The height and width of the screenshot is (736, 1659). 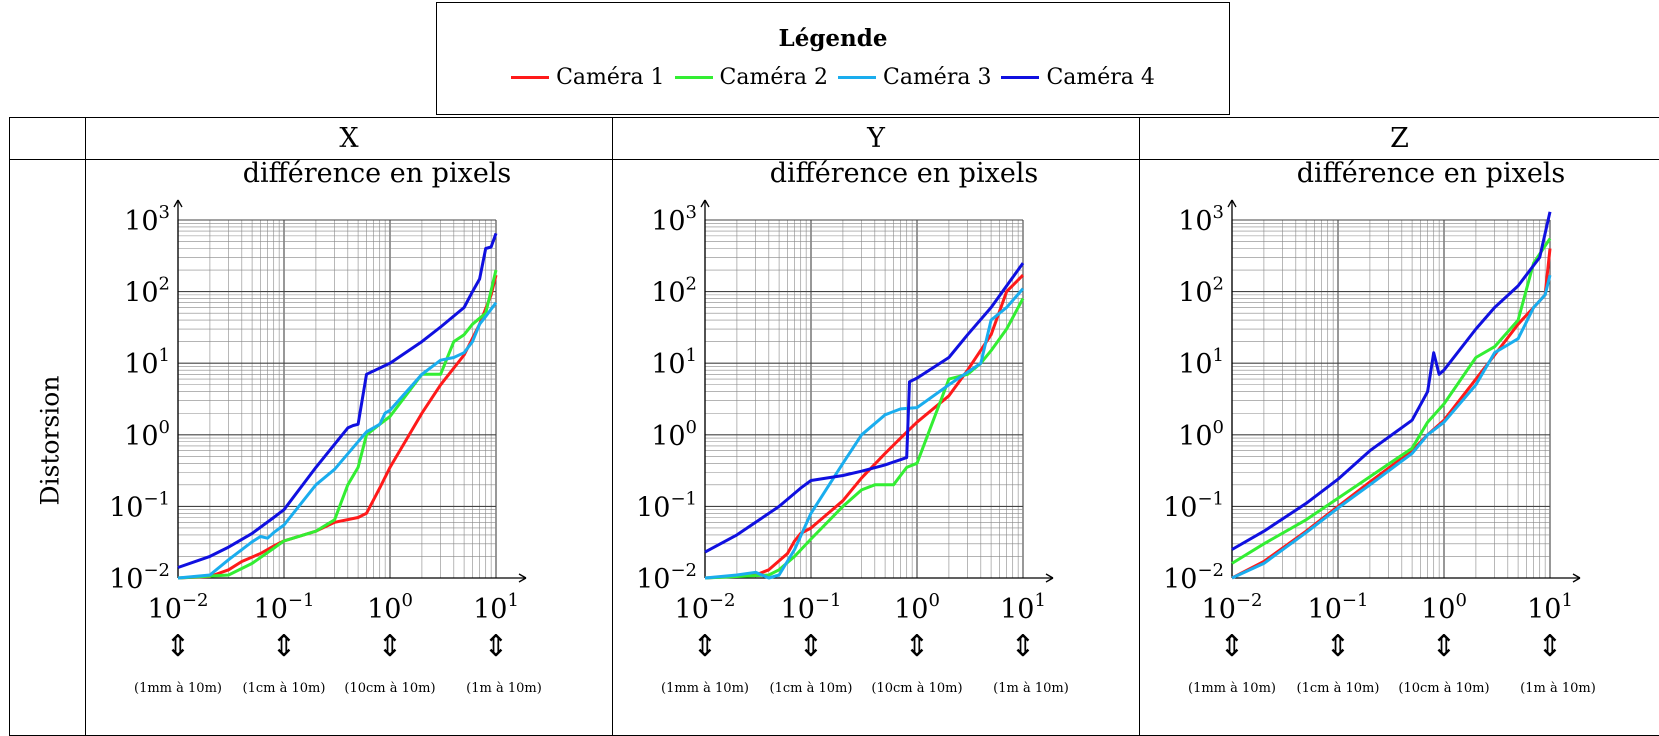 I want to click on column-header-z: Z, so click(x=1399, y=138).